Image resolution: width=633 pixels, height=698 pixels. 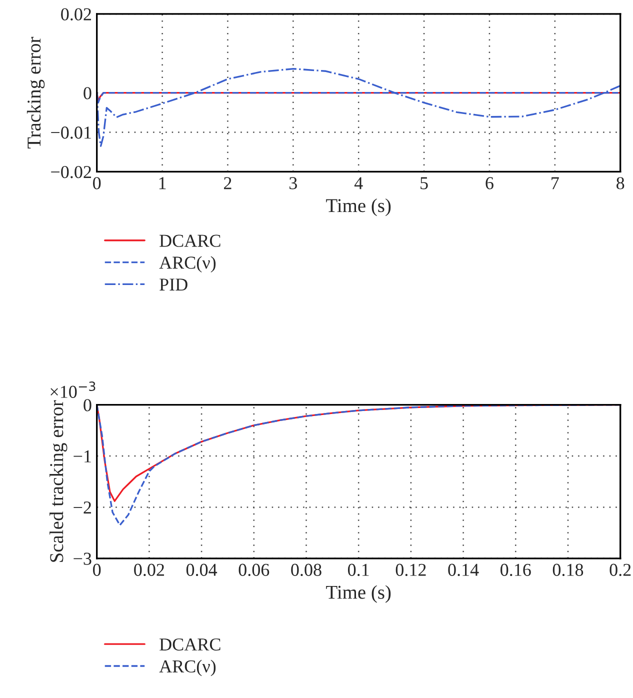 What do you see at coordinates (82, 508) in the screenshot?
I see `y-tick-label: −2` at bounding box center [82, 508].